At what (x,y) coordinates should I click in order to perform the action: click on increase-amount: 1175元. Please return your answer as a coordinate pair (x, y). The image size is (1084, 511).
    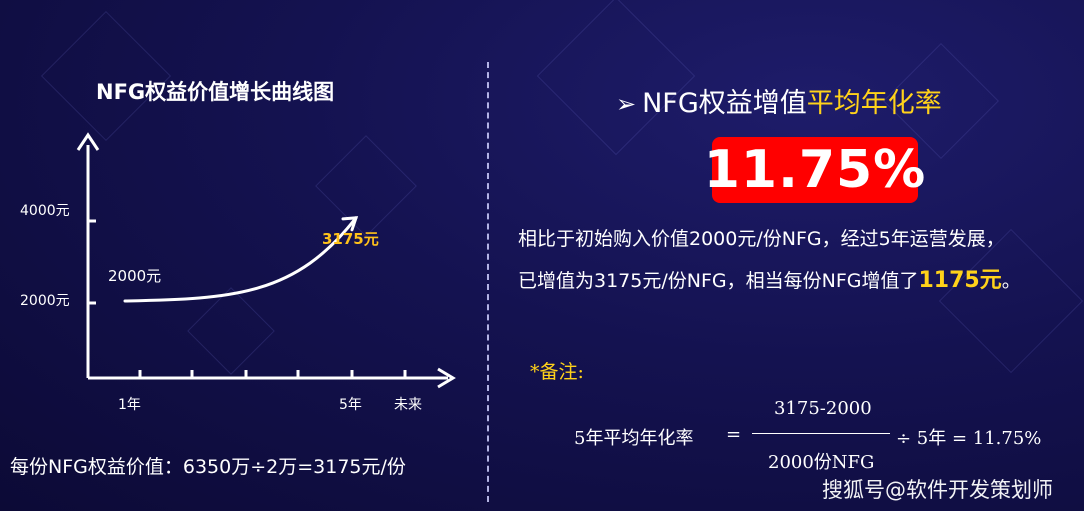
    Looking at the image, I should click on (960, 280).